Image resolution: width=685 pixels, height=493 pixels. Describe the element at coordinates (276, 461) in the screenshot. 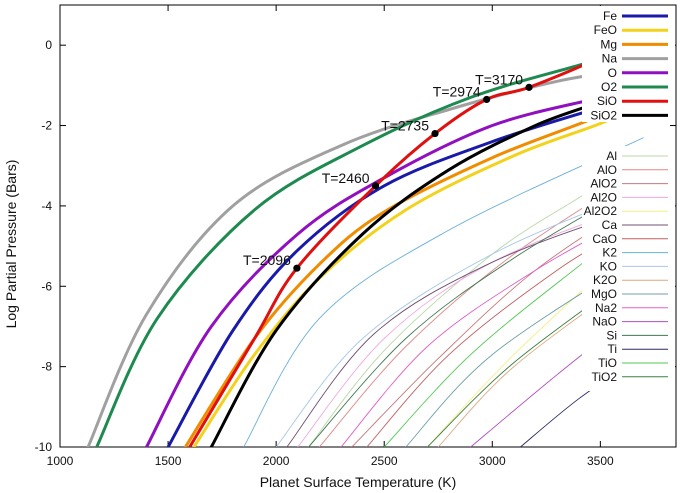

I see `x-tick-label: 2000` at that location.